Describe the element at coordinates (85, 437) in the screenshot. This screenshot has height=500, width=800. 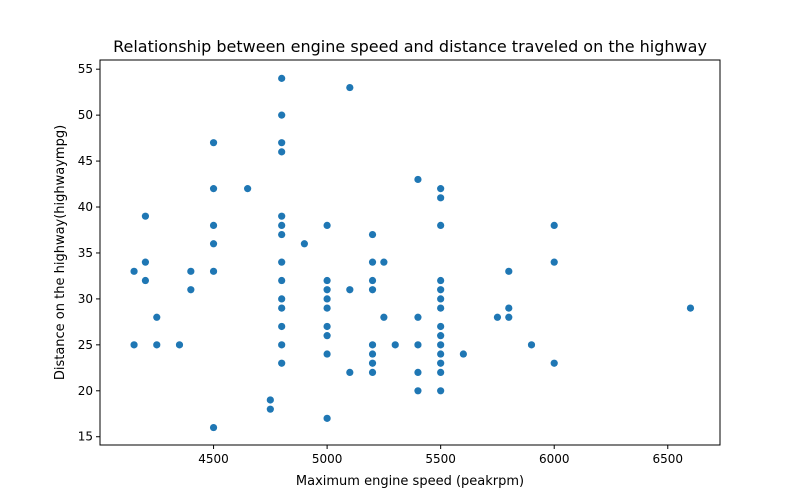
I see `y-tick-label: 15` at that location.